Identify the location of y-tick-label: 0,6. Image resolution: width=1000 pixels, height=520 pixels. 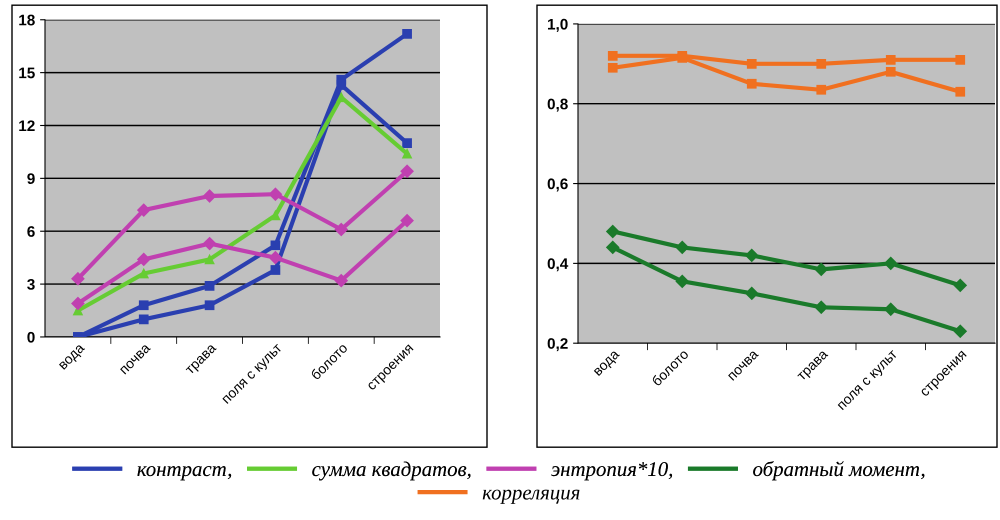
(558, 185).